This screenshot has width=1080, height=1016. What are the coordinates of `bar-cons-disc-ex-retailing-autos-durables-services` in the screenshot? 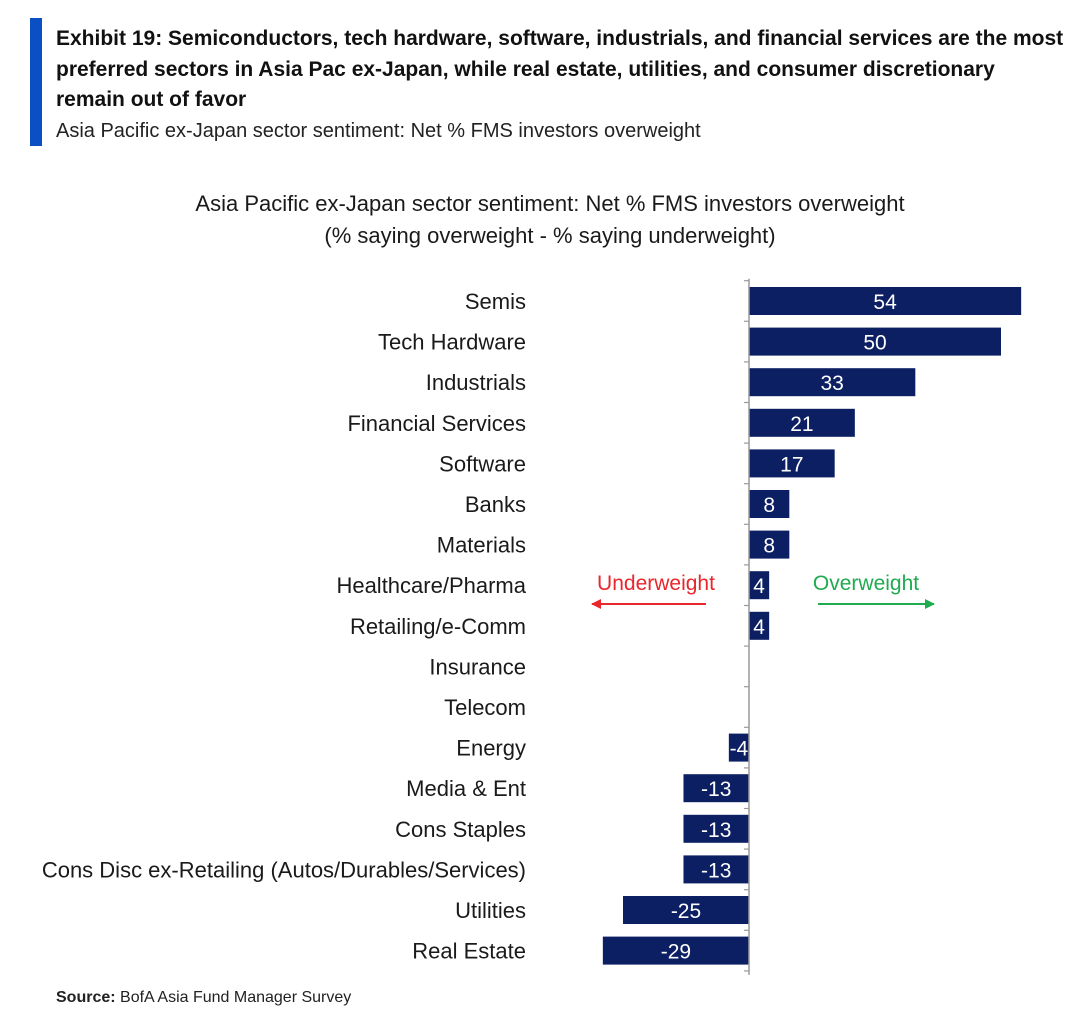 It's located at (716, 869).